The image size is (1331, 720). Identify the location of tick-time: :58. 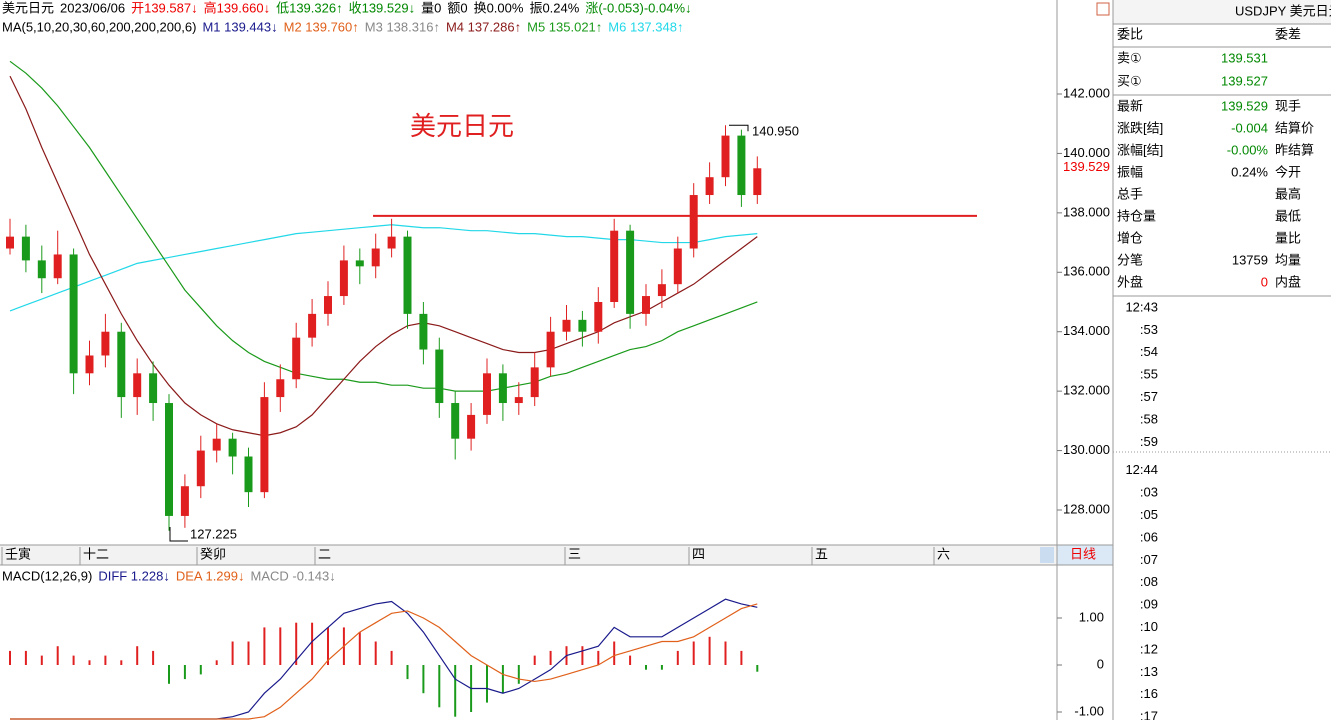
(1149, 418).